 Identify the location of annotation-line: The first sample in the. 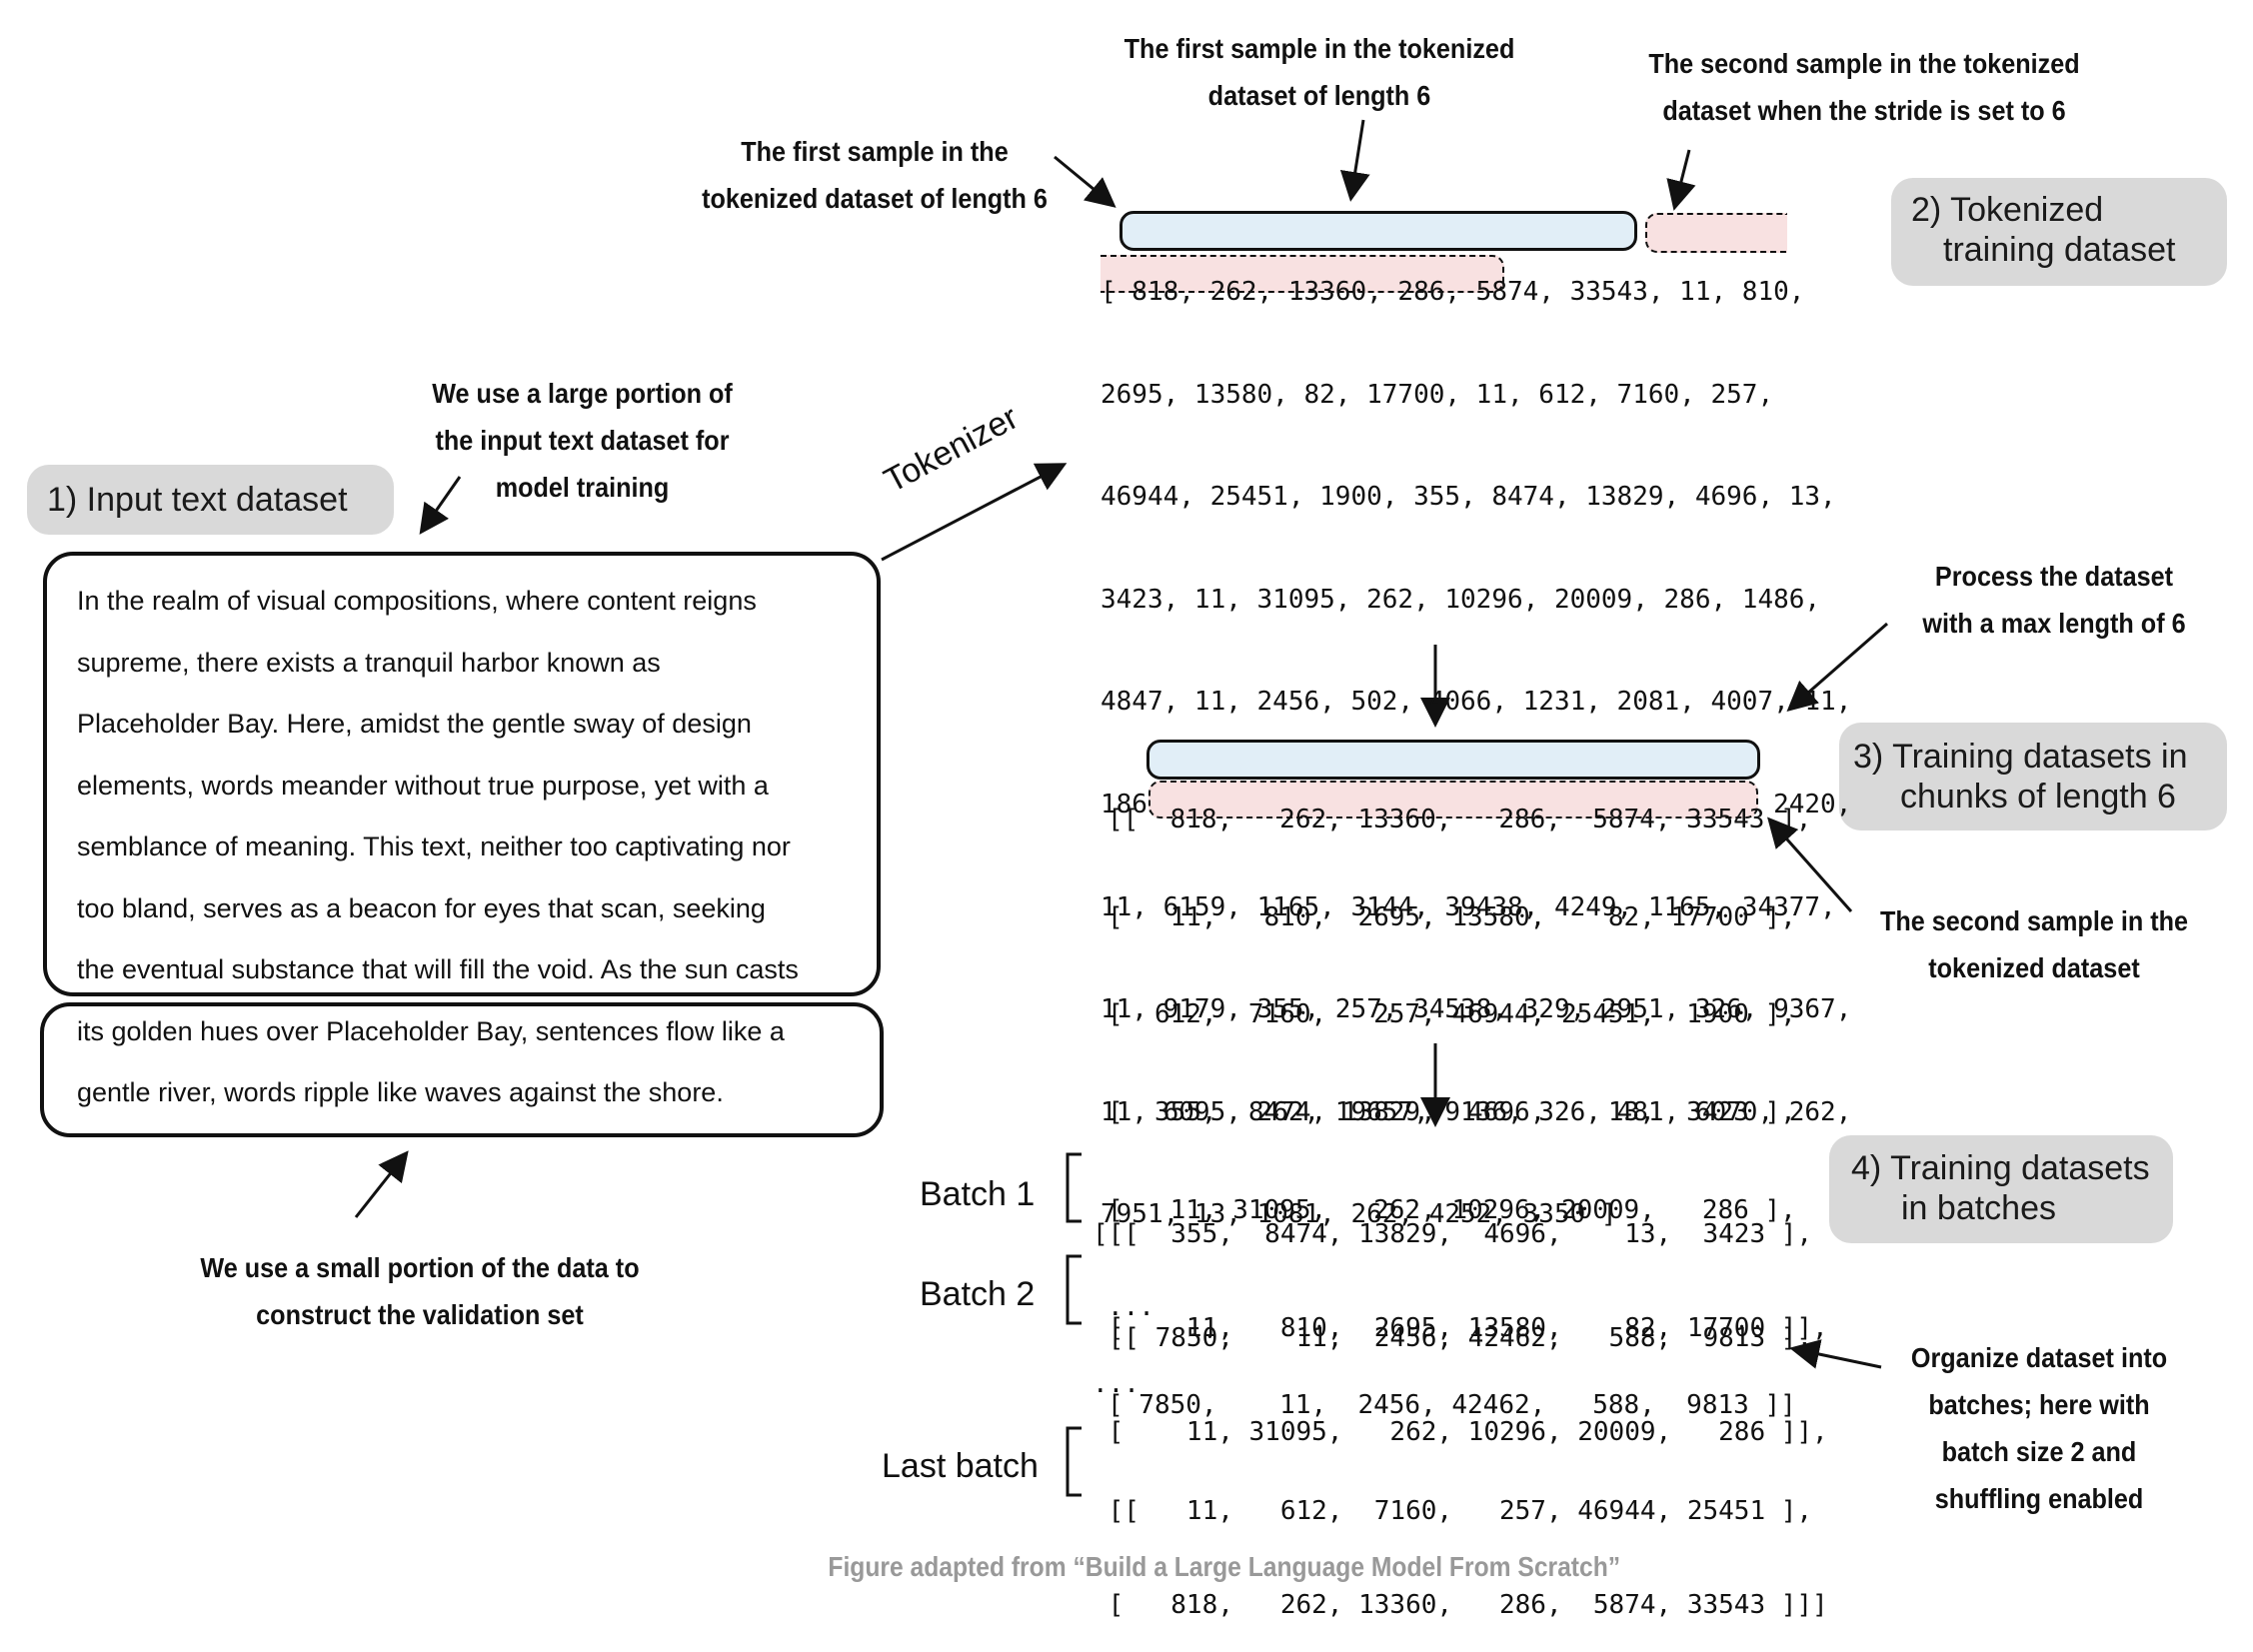
(875, 152).